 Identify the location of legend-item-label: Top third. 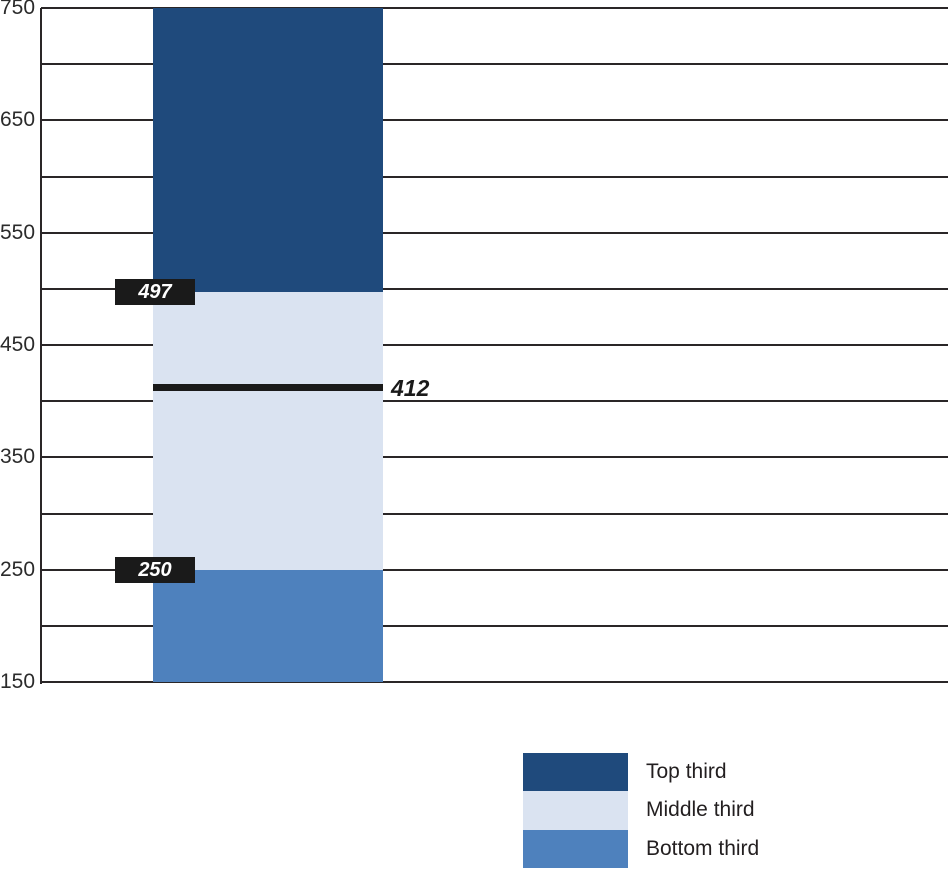
(686, 772).